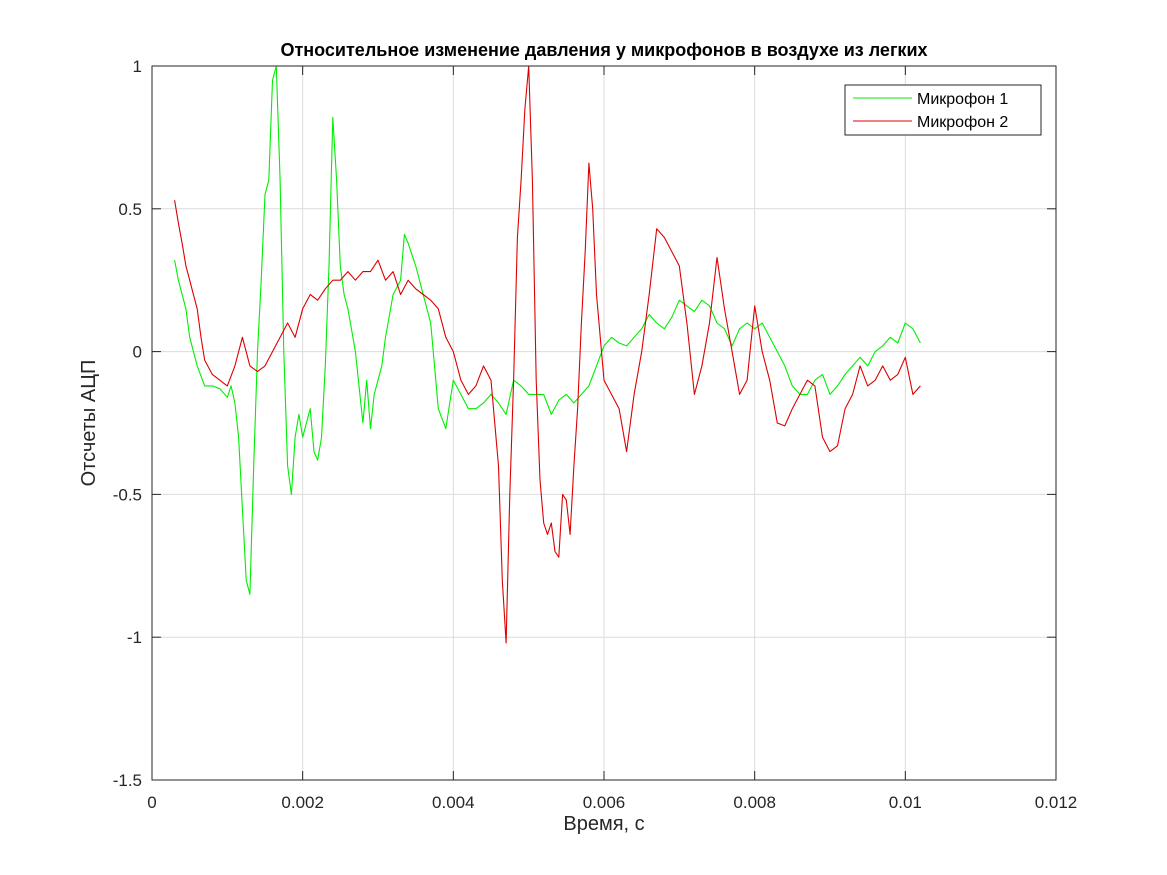 The height and width of the screenshot is (875, 1167). Describe the element at coordinates (130, 209) in the screenshot. I see `y-tick-label: 0.5` at that location.